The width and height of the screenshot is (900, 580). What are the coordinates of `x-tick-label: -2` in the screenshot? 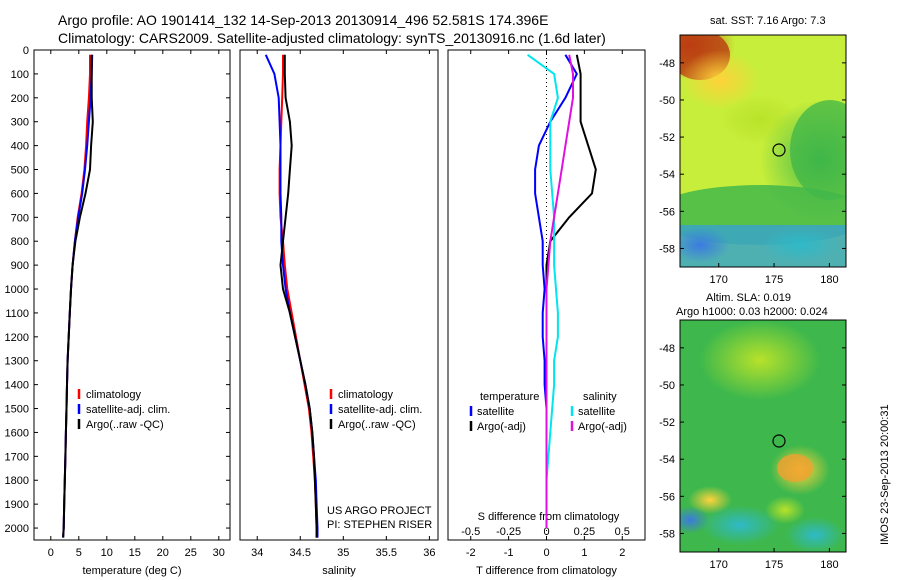 It's located at (471, 553).